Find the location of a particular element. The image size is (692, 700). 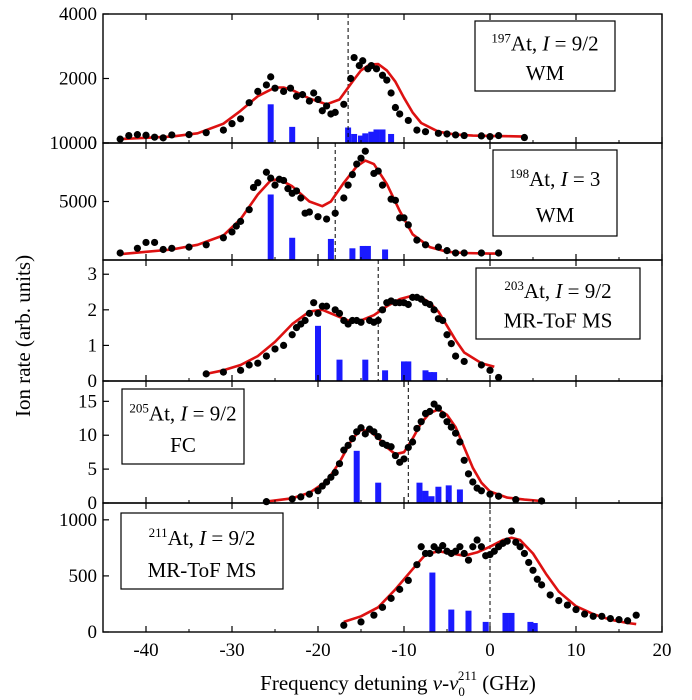

isotope-mass: 198 is located at coordinates (520, 173).